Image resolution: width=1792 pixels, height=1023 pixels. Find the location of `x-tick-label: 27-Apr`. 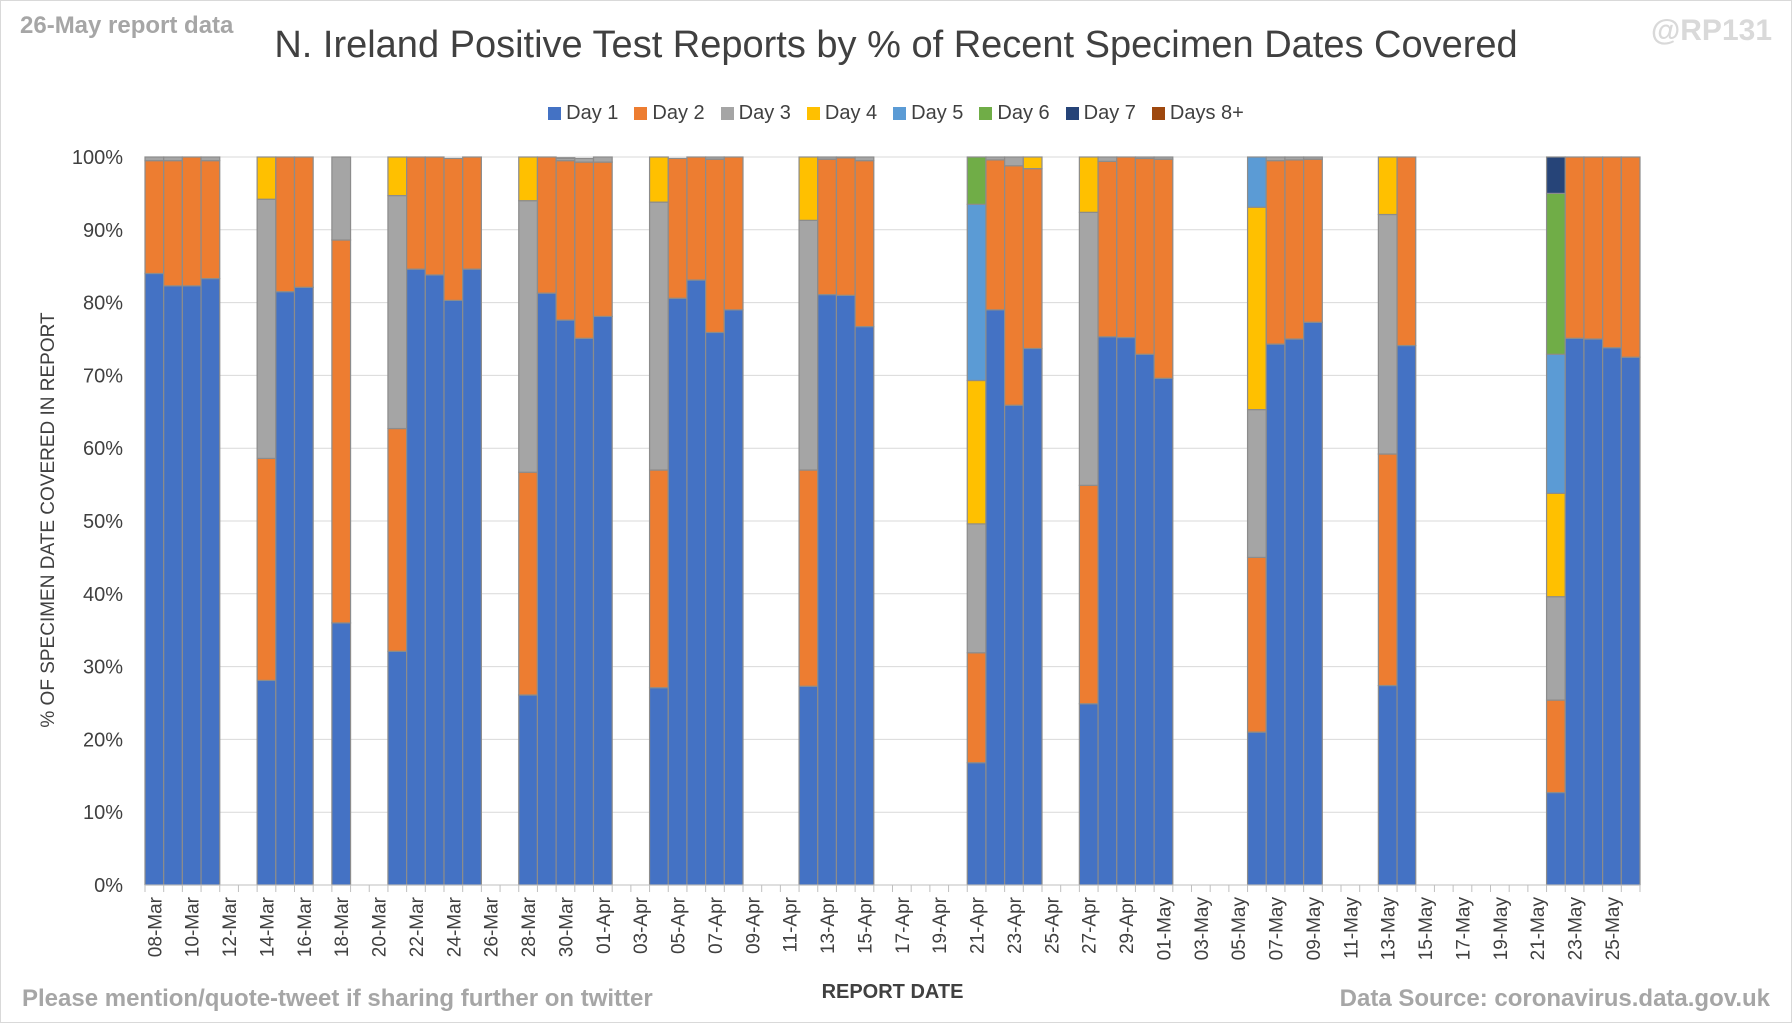

x-tick-label: 27-Apr is located at coordinates (1090, 925).